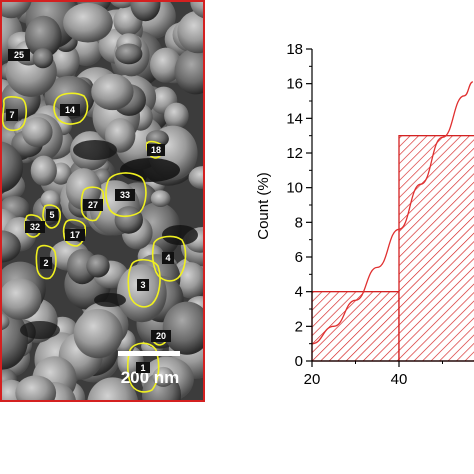  What do you see at coordinates (299, 222) in the screenshot?
I see `y-tick-label: 8` at bounding box center [299, 222].